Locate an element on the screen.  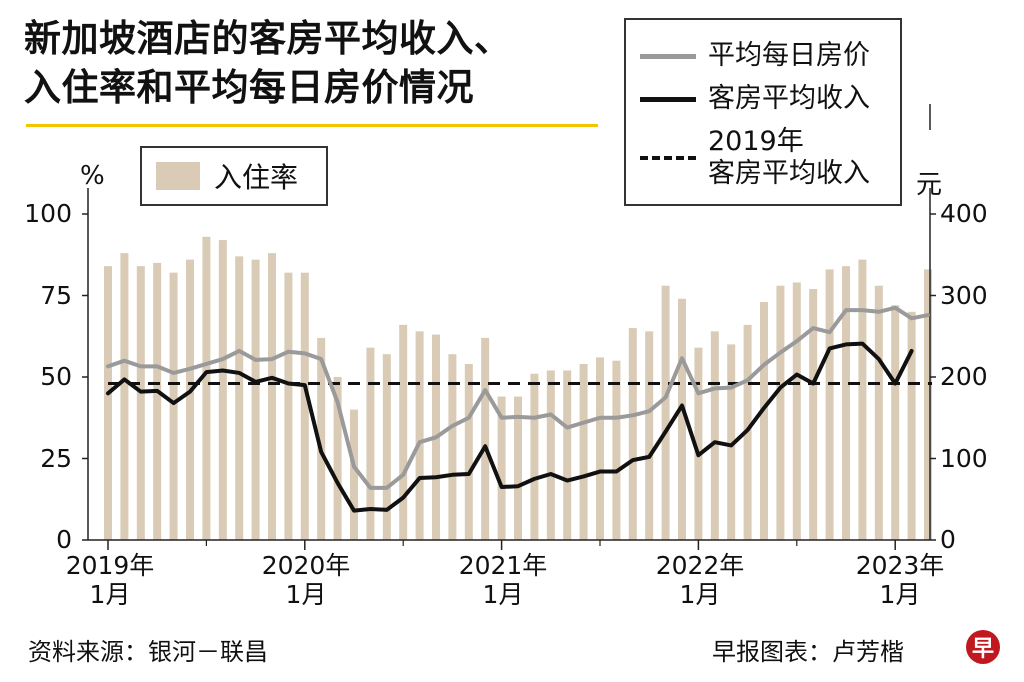
legend-label-occupancy: 入住率 is located at coordinates (256, 177).